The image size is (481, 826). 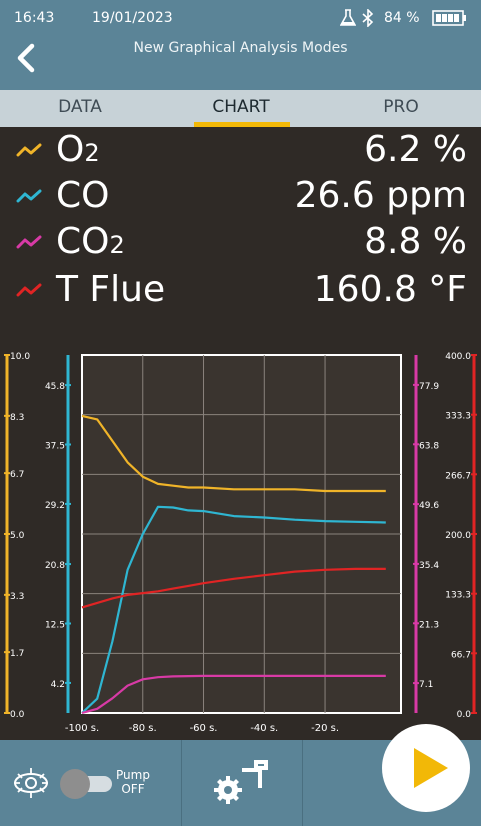 What do you see at coordinates (458, 596) in the screenshot?
I see `axis-tick-label-tflue: 133.3` at bounding box center [458, 596].